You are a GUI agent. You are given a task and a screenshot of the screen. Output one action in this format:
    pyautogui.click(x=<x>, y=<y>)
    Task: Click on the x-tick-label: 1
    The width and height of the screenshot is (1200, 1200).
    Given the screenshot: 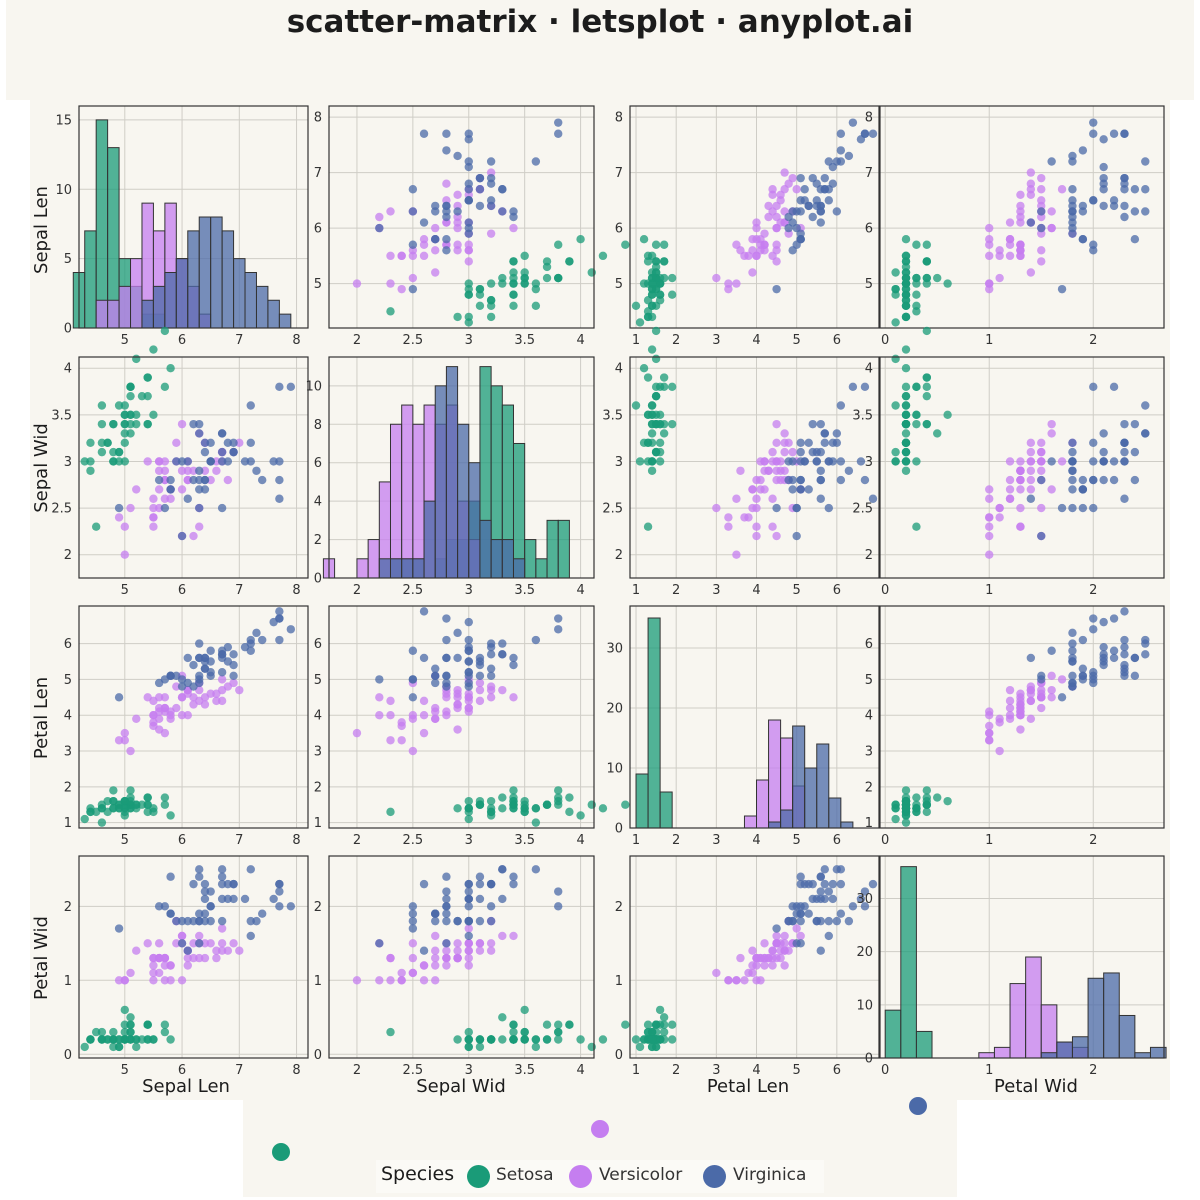 What is the action you would take?
    pyautogui.click(x=989, y=1070)
    